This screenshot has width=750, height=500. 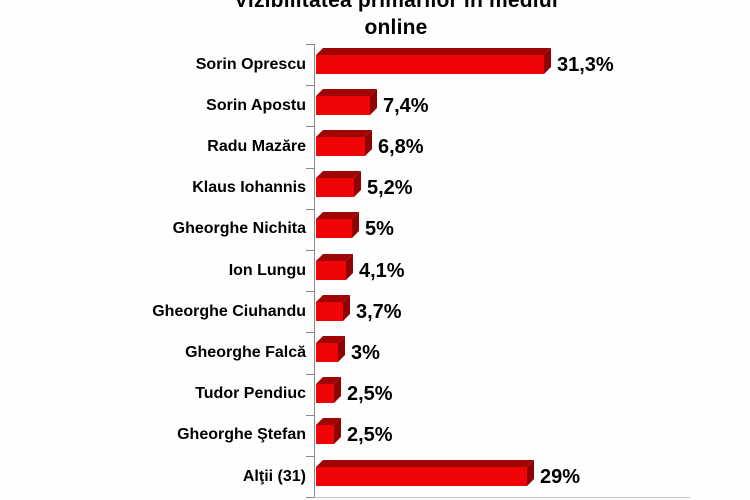 What do you see at coordinates (396, 27) in the screenshot?
I see `chart-title-line2: online` at bounding box center [396, 27].